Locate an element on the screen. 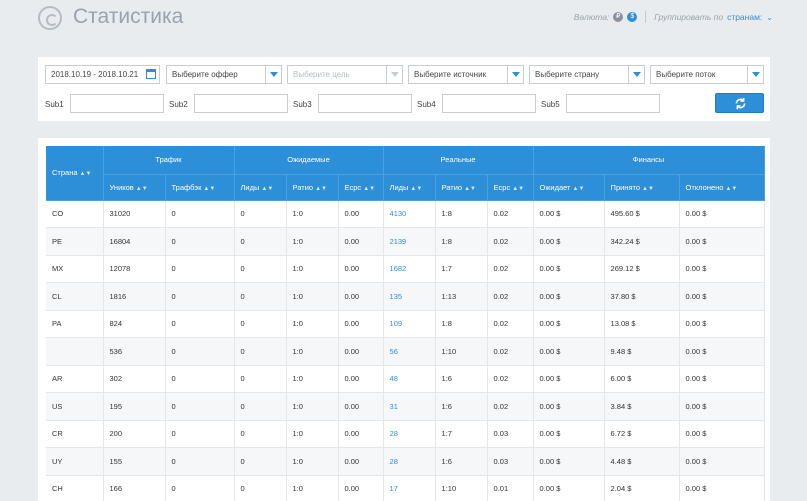 The width and height of the screenshot is (807, 501). sub3-input is located at coordinates (365, 103).